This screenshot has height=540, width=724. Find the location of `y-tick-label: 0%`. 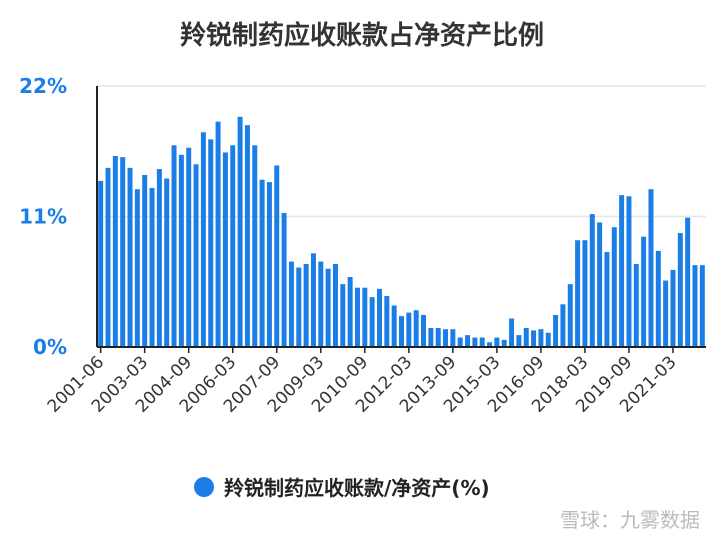

y-tick-label: 0% is located at coordinates (50, 347).